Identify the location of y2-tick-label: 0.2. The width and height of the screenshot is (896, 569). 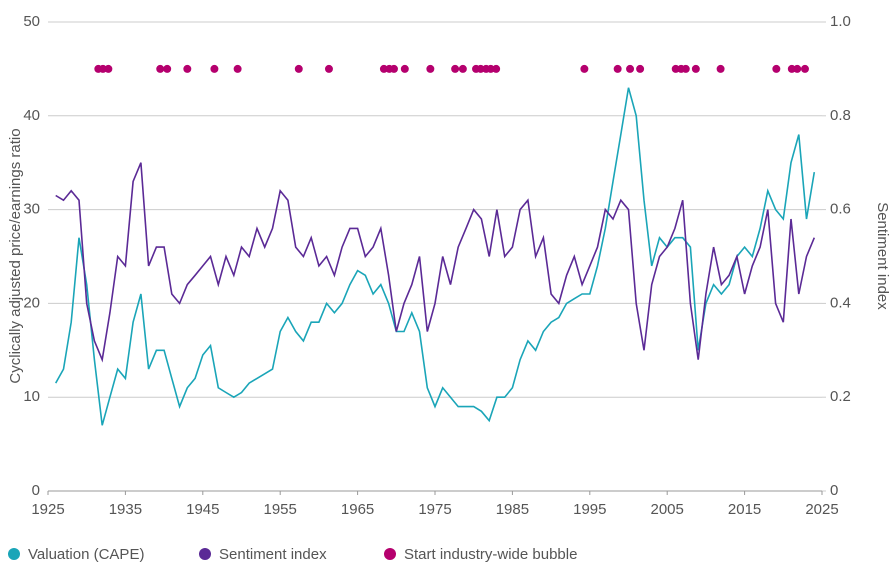
(840, 396).